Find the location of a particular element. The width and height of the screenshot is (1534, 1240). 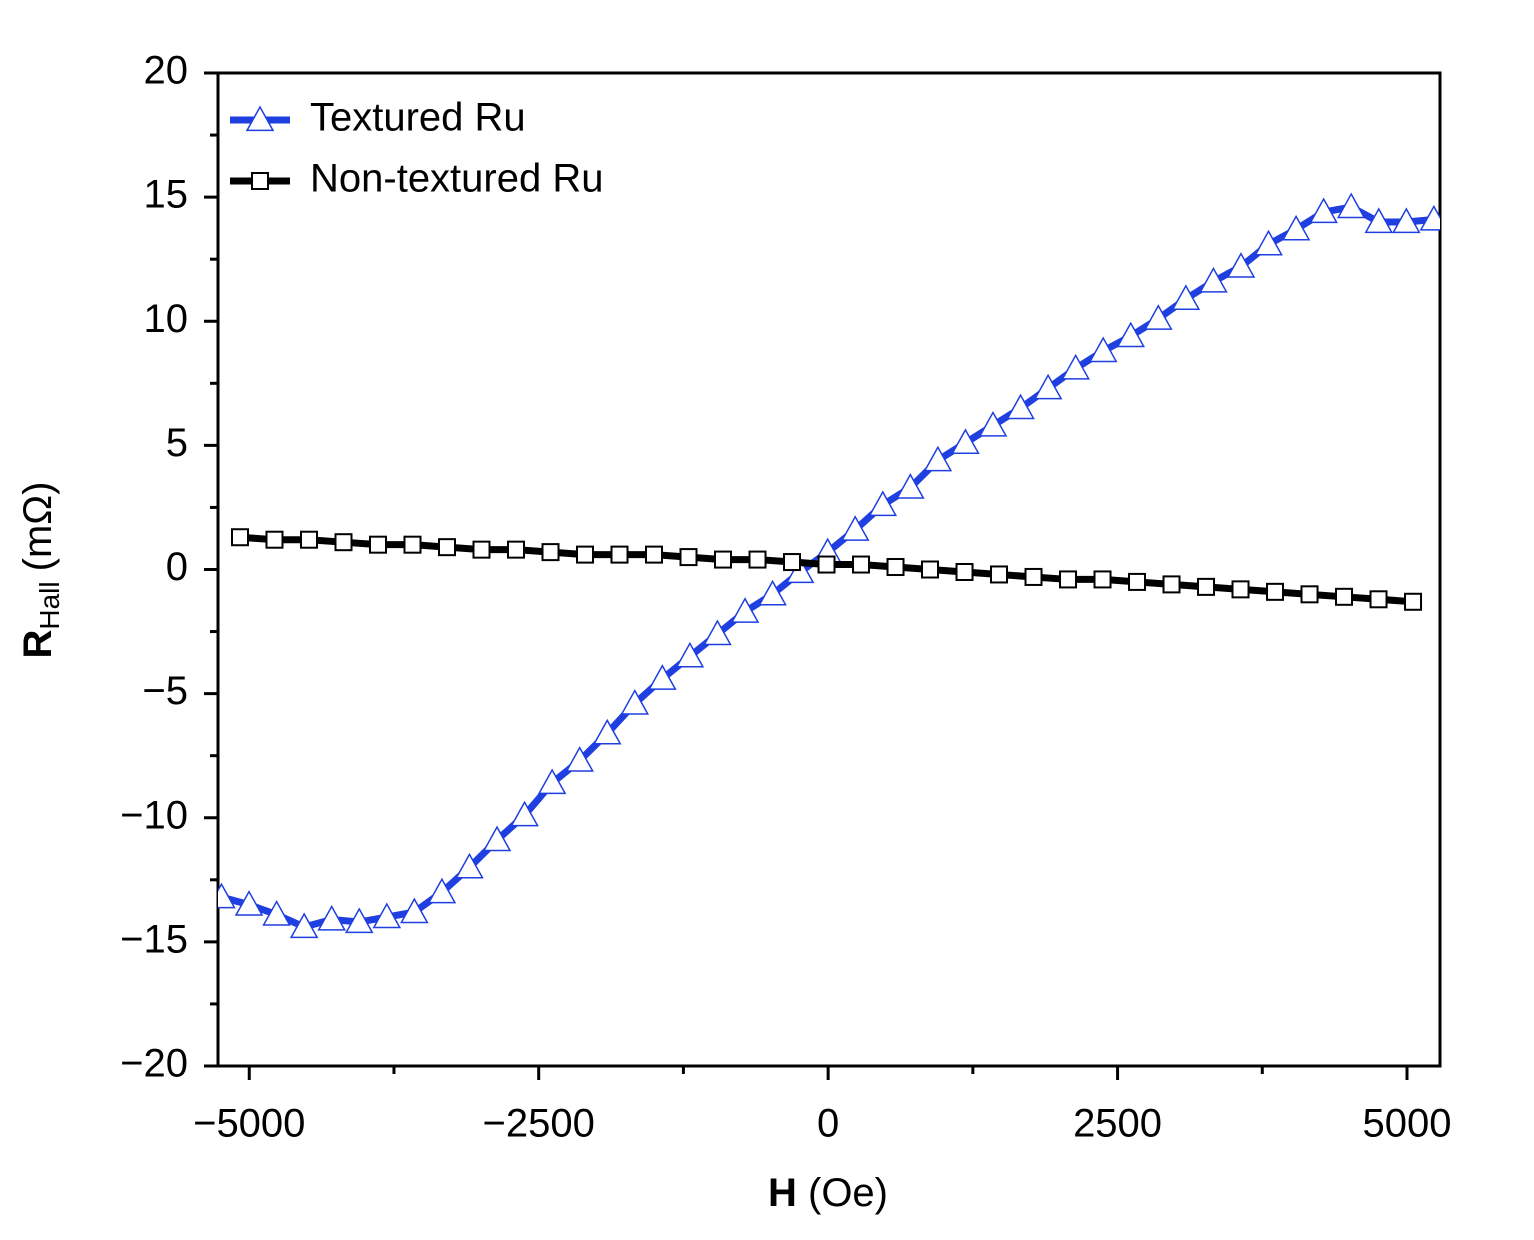

legend-label: Non-textured Ru is located at coordinates (456, 179).